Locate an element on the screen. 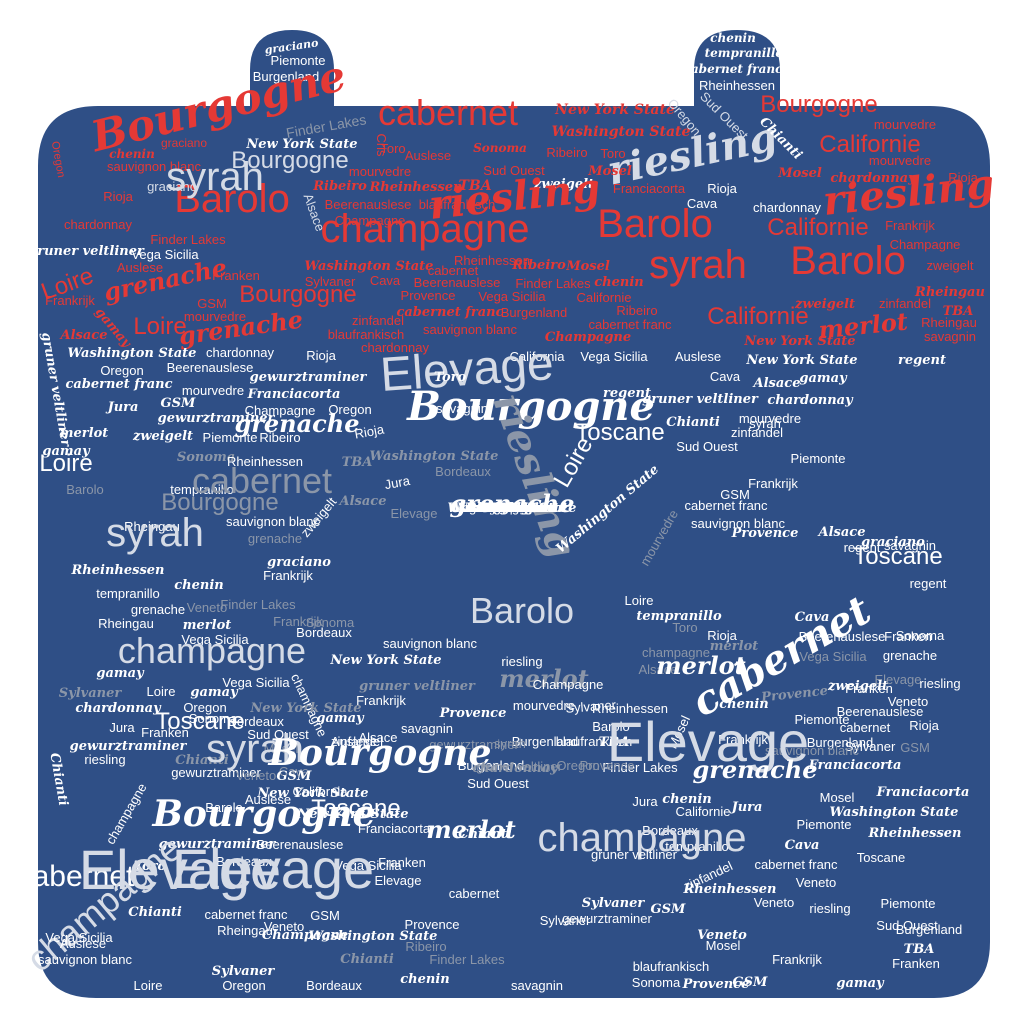  cloud-word: Toro is located at coordinates (512, 508).